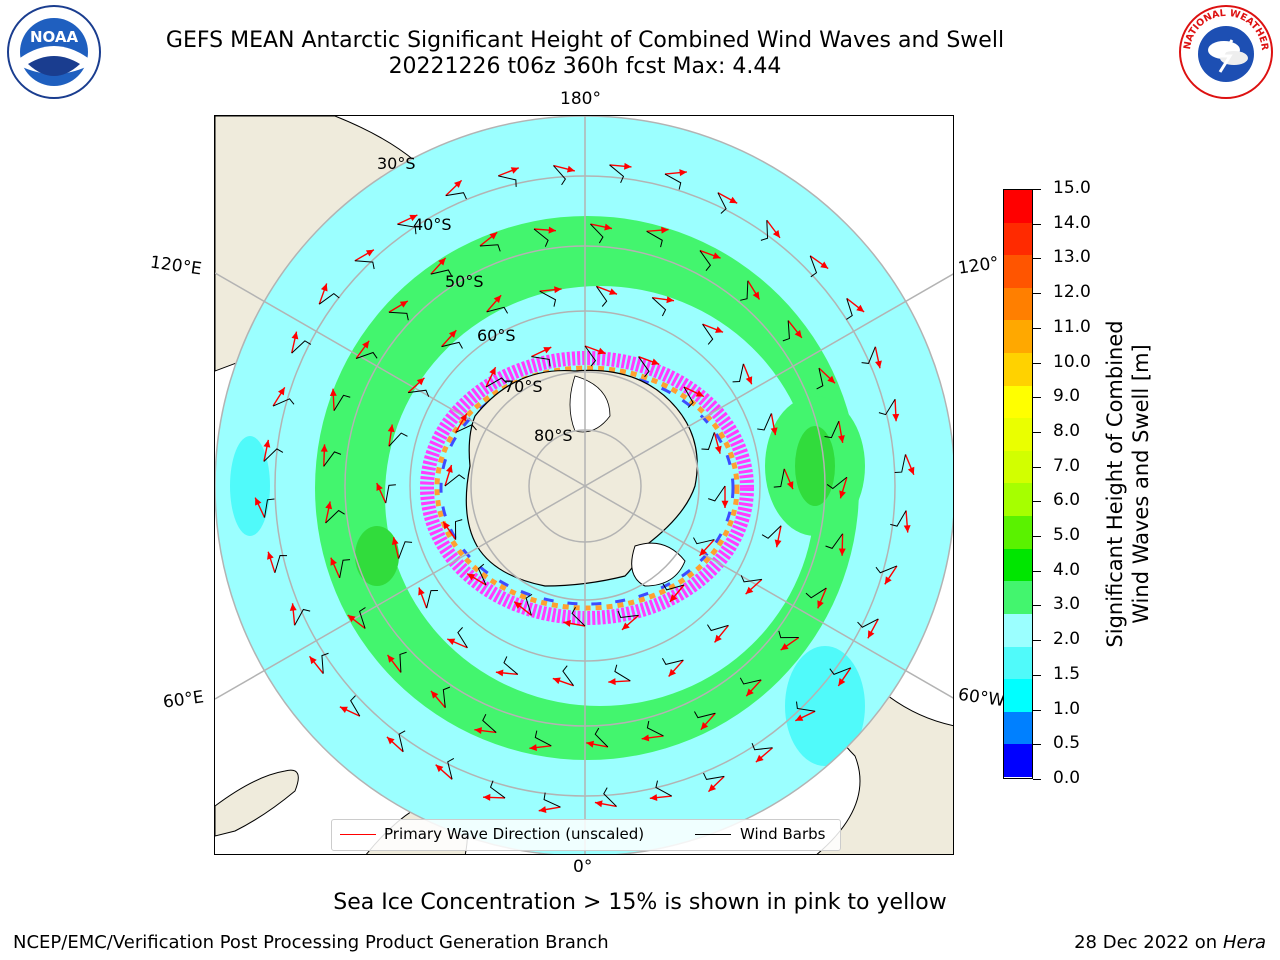  What do you see at coordinates (1141, 484) in the screenshot?
I see `colorbar-label-line2: Wind Waves and Swell [m]` at bounding box center [1141, 484].